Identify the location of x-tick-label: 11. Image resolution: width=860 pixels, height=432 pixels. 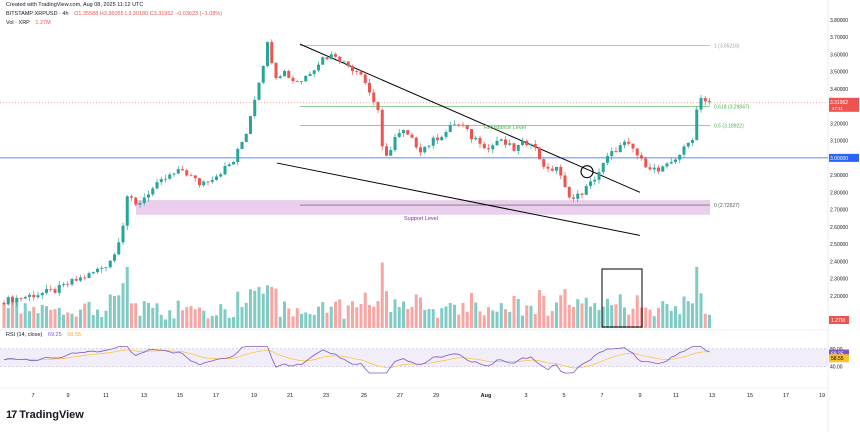
(106, 396).